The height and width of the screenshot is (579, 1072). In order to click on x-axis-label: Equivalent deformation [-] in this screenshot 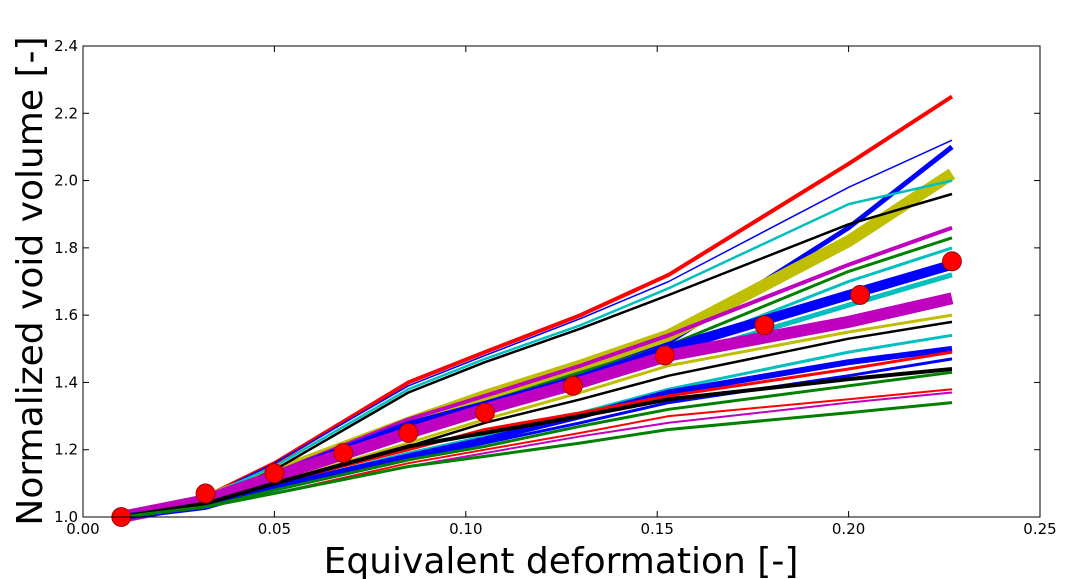, I will do `click(561, 560)`.